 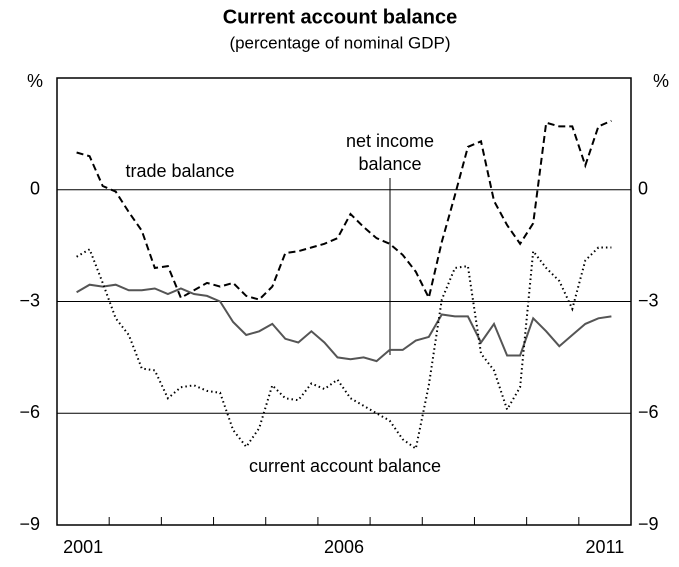 What do you see at coordinates (390, 141) in the screenshot?
I see `annotation: net income` at bounding box center [390, 141].